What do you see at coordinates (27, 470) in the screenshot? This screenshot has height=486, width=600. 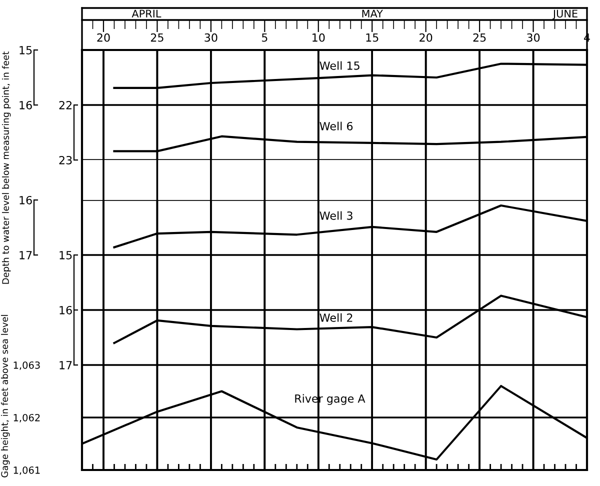 I see `y-tick-label: 1,061` at bounding box center [27, 470].